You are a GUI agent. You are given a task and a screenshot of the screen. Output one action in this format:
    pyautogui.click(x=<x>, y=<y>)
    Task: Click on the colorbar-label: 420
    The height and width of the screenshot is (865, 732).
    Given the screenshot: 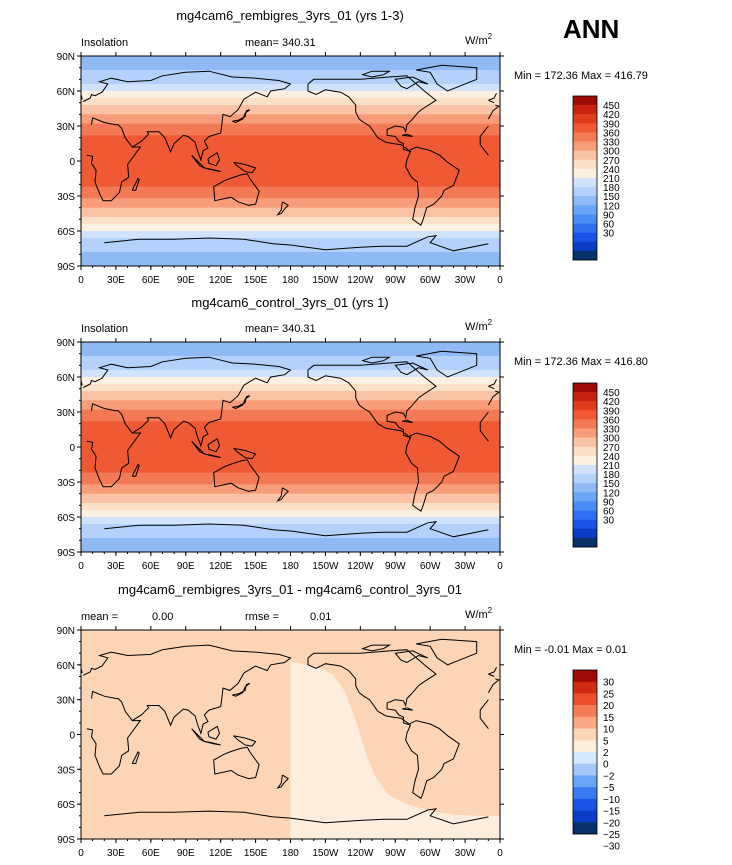 What is the action you would take?
    pyautogui.click(x=611, y=402)
    